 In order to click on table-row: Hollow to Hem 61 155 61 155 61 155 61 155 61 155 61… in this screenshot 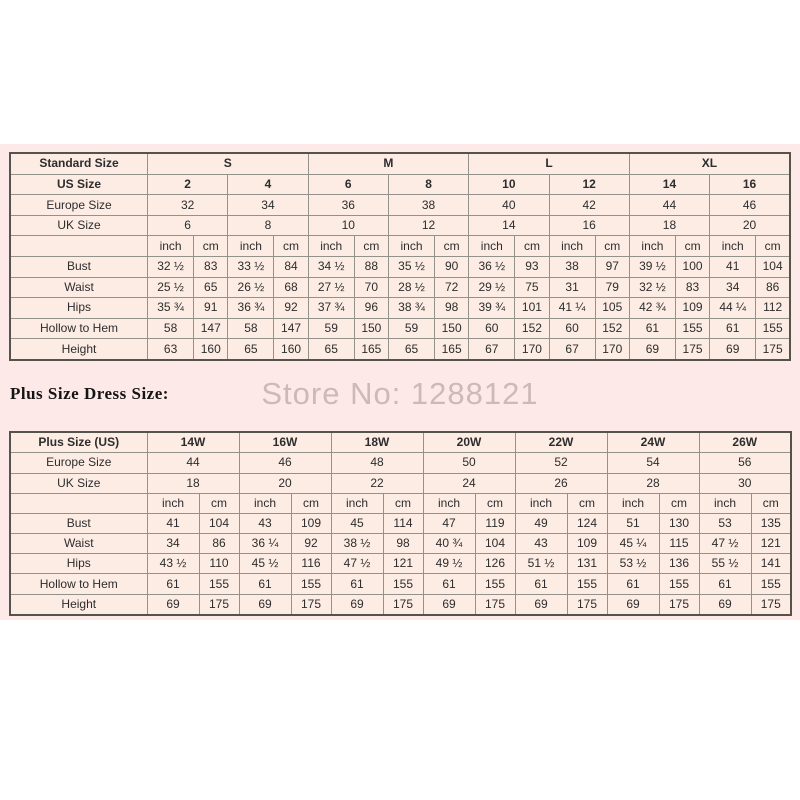, I will do `click(400, 584)`.